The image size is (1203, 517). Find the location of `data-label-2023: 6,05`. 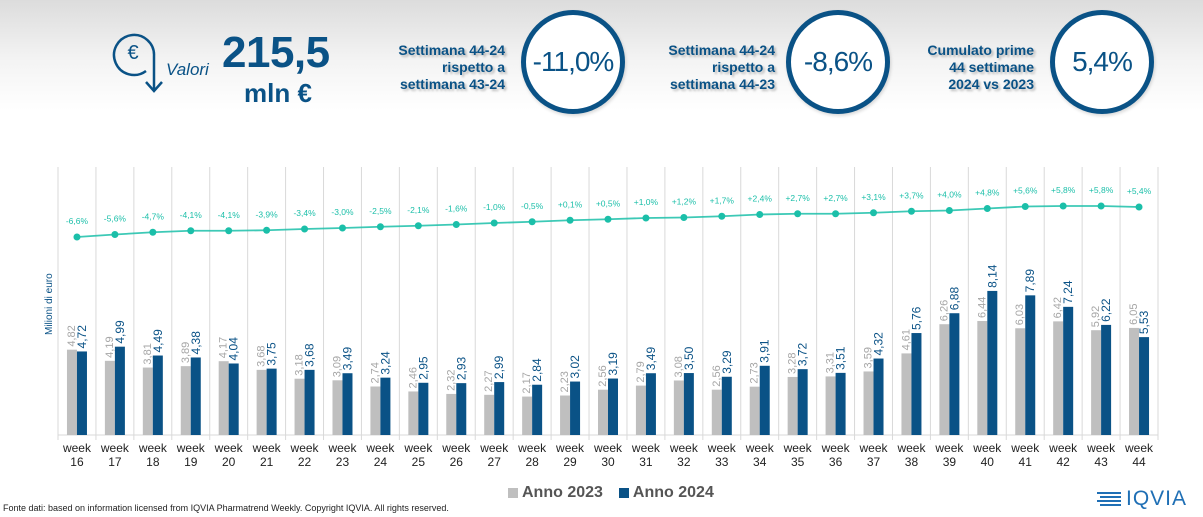

data-label-2023: 6,05 is located at coordinates (1134, 313).